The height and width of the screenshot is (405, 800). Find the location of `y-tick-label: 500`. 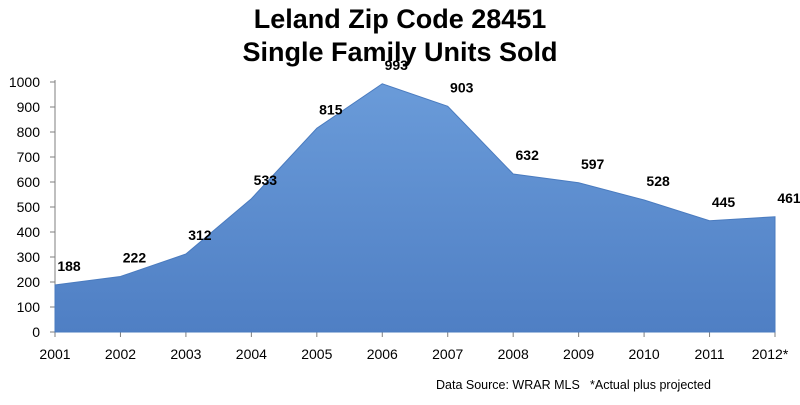

y-tick-label: 500 is located at coordinates (29, 207).